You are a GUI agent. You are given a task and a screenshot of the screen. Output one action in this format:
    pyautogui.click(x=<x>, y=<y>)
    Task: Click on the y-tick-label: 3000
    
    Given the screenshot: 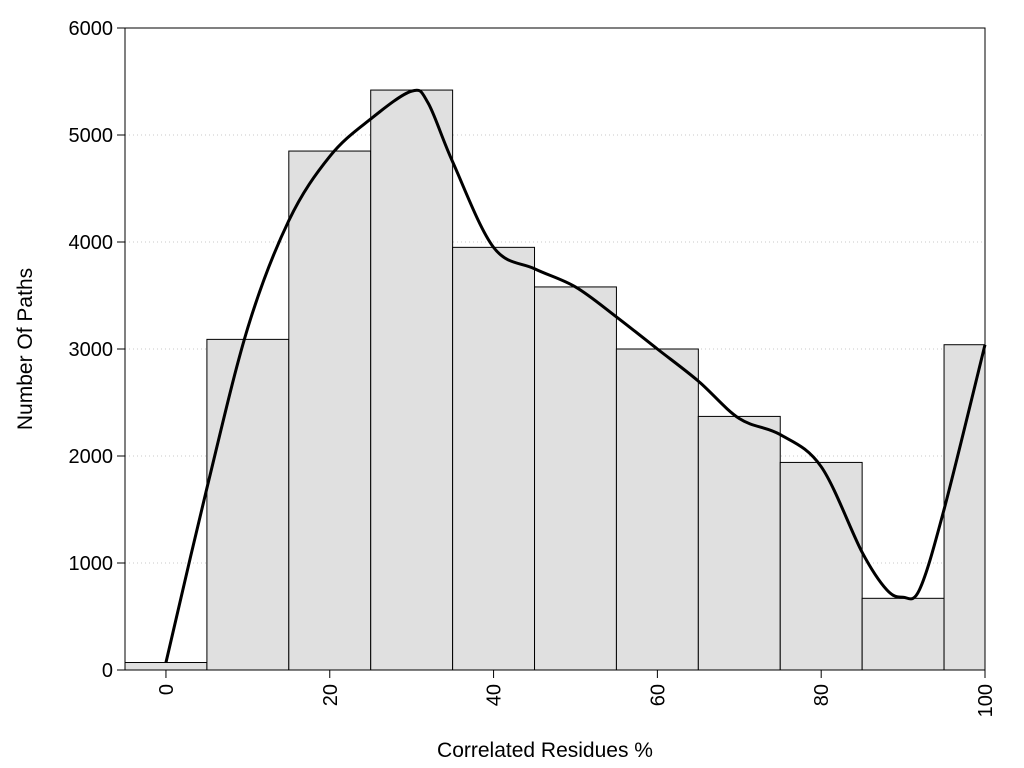 What is the action you would take?
    pyautogui.click(x=91, y=350)
    